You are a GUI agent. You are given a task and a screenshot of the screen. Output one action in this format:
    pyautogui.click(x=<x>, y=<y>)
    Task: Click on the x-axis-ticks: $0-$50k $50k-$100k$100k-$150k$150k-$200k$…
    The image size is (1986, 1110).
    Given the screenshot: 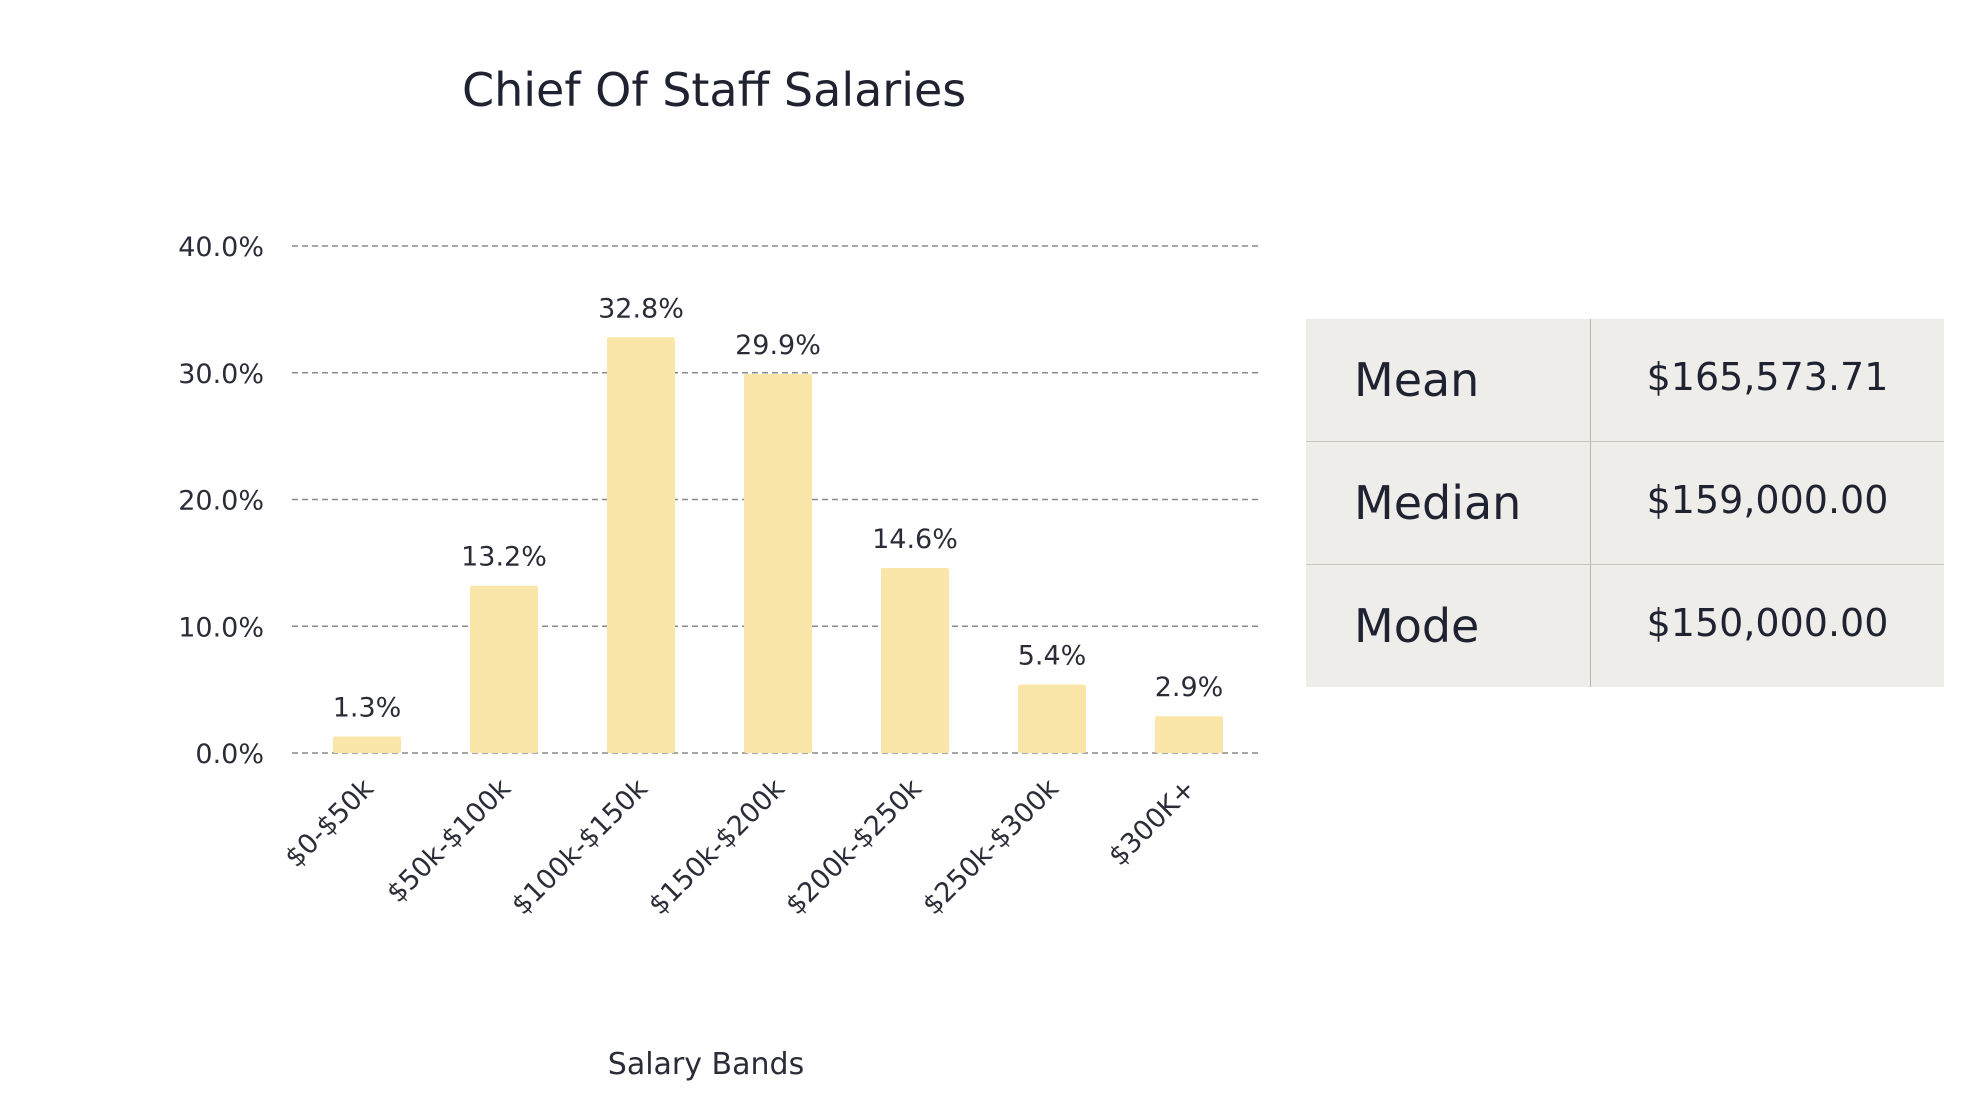 What is the action you would take?
    pyautogui.click(x=740, y=847)
    